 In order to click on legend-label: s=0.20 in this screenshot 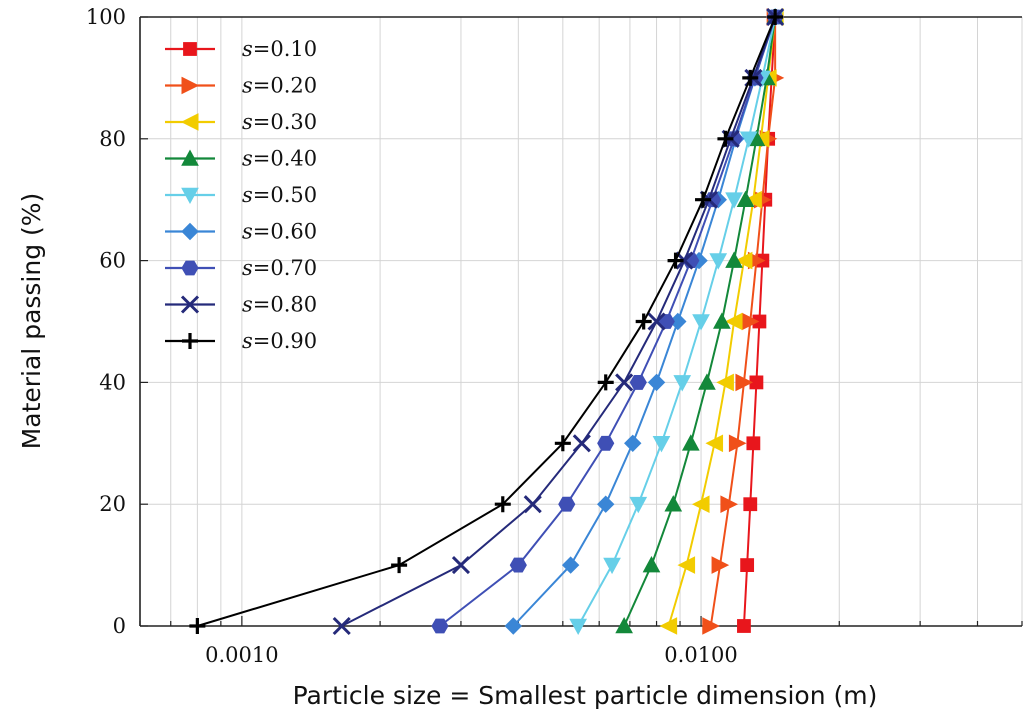, I will do `click(279, 86)`.